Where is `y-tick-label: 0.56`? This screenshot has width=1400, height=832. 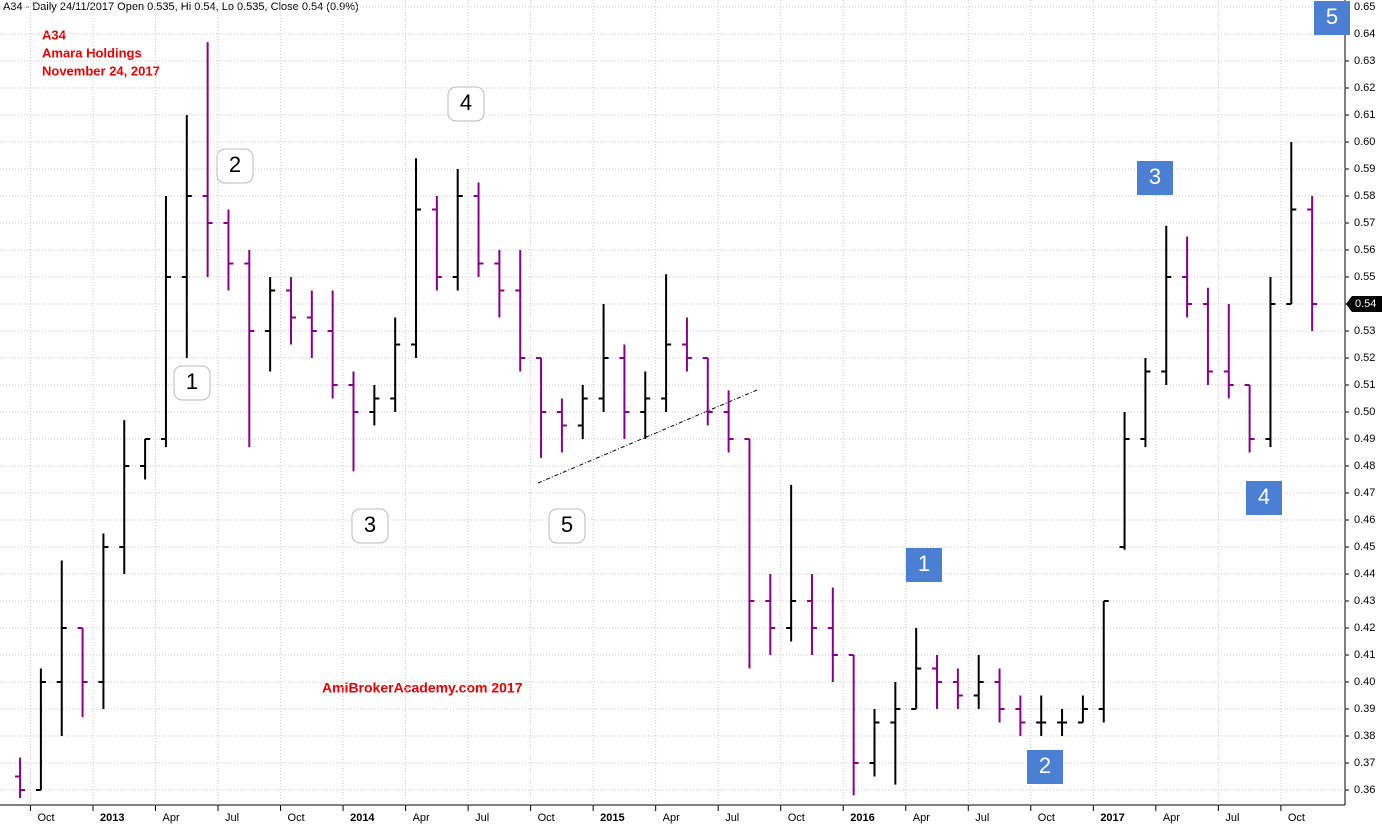
y-tick-label: 0.56 is located at coordinates (1364, 250).